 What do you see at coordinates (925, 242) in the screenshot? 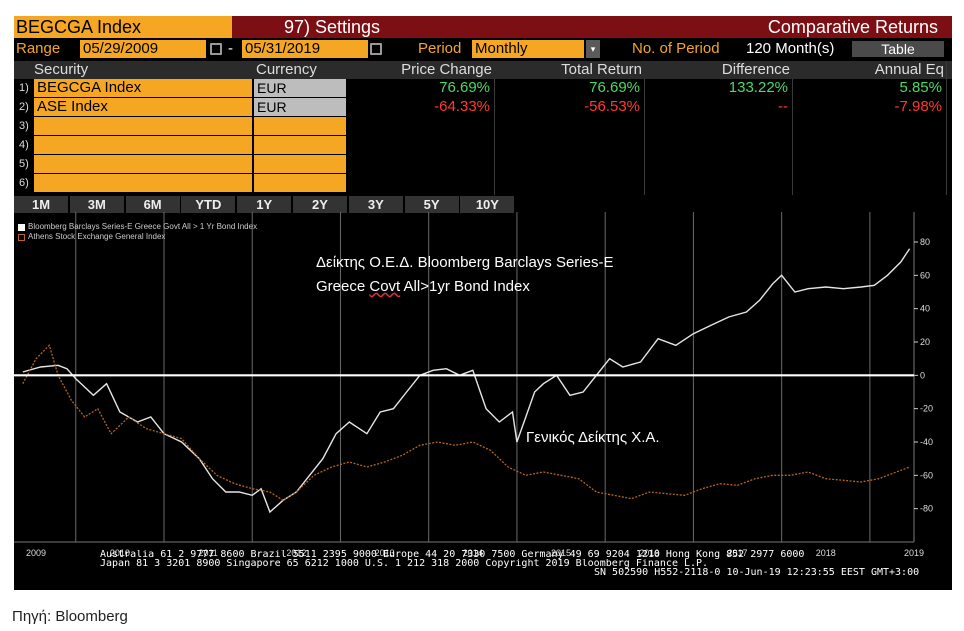
I see `y-tick-label: 80` at bounding box center [925, 242].